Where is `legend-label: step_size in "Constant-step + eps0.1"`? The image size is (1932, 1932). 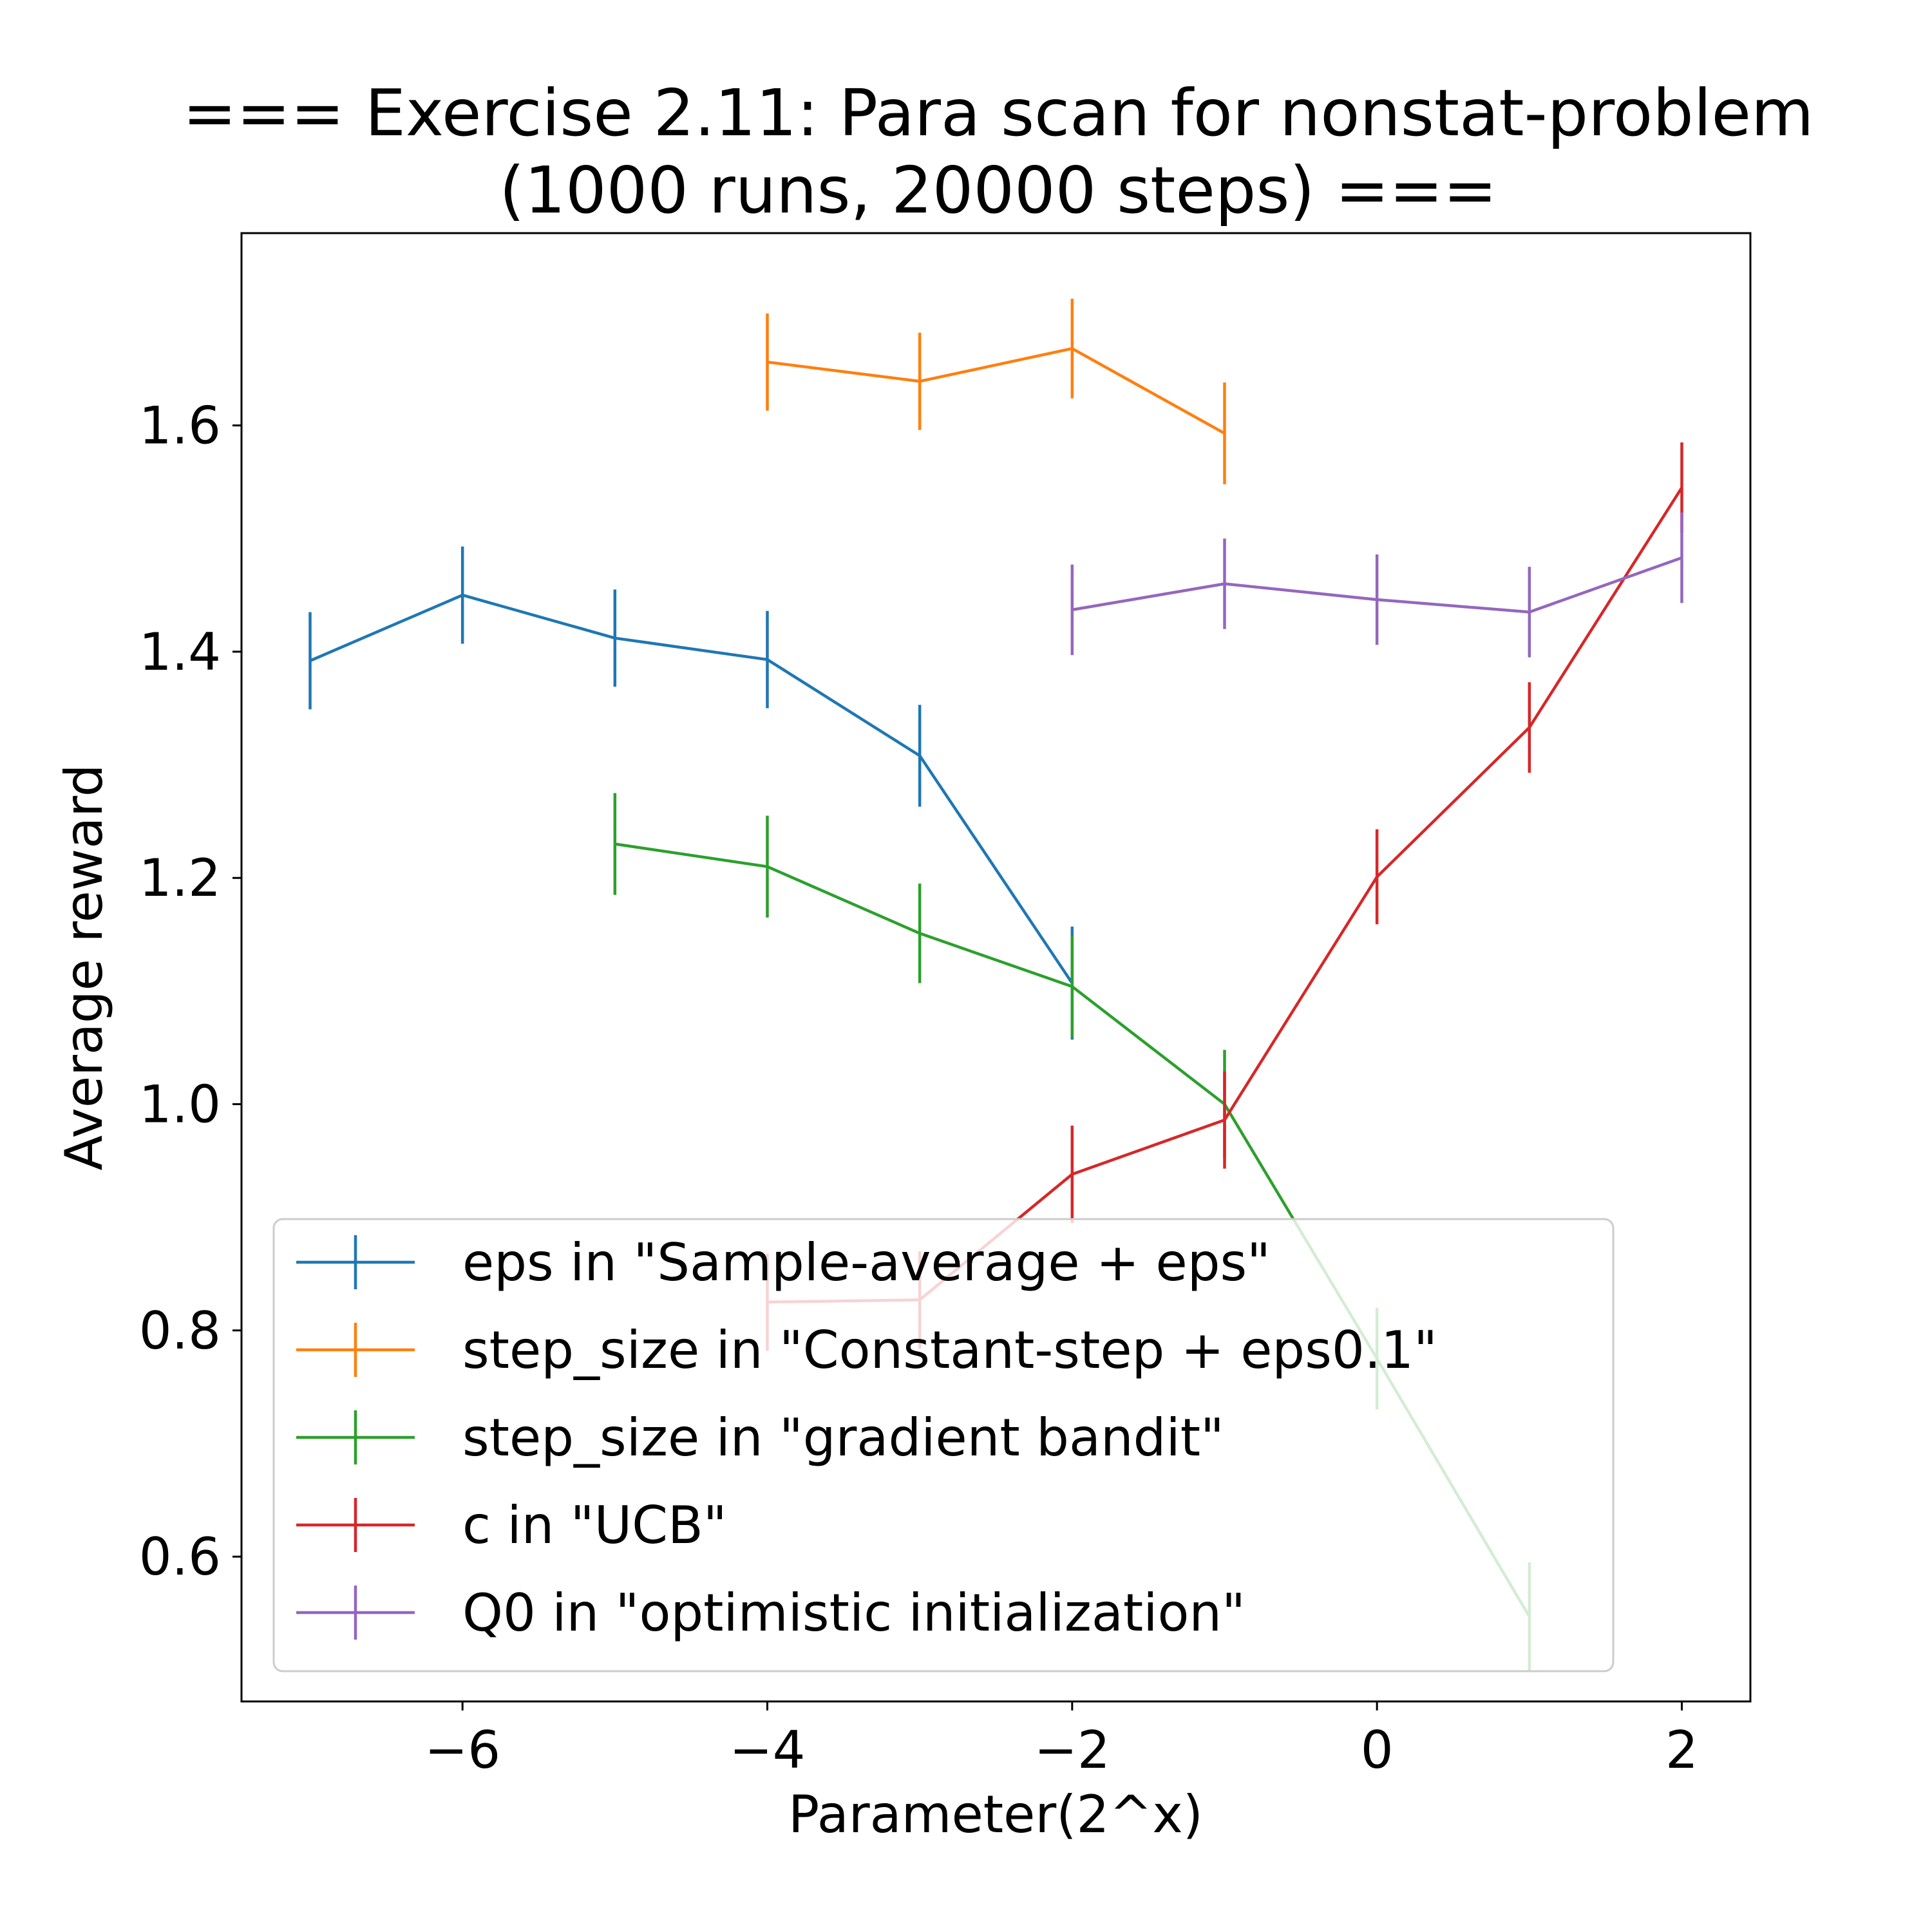 legend-label: step_size in "Constant-step + eps0.1" is located at coordinates (949, 1350).